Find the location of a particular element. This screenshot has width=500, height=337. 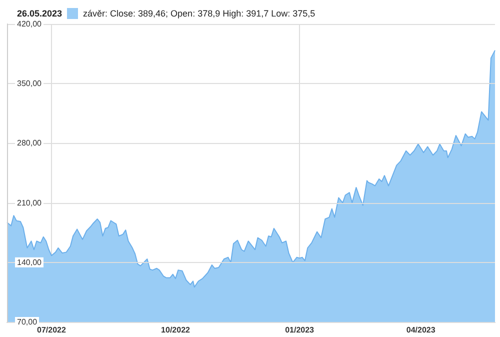

x-tick-label: 07/2022 is located at coordinates (51, 330).